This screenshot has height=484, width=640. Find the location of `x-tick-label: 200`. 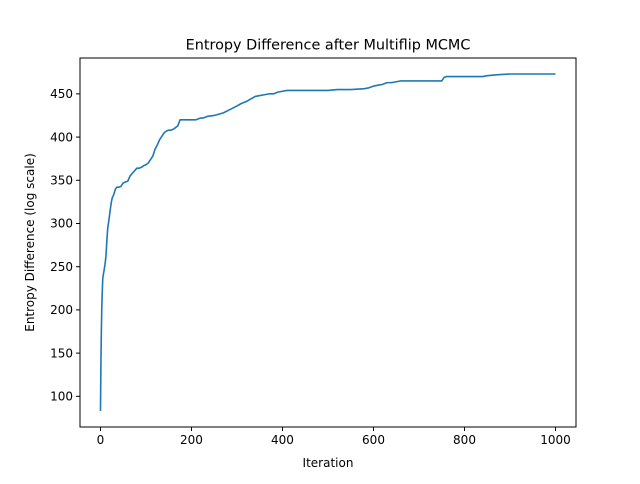

x-tick-label: 200 is located at coordinates (191, 440).